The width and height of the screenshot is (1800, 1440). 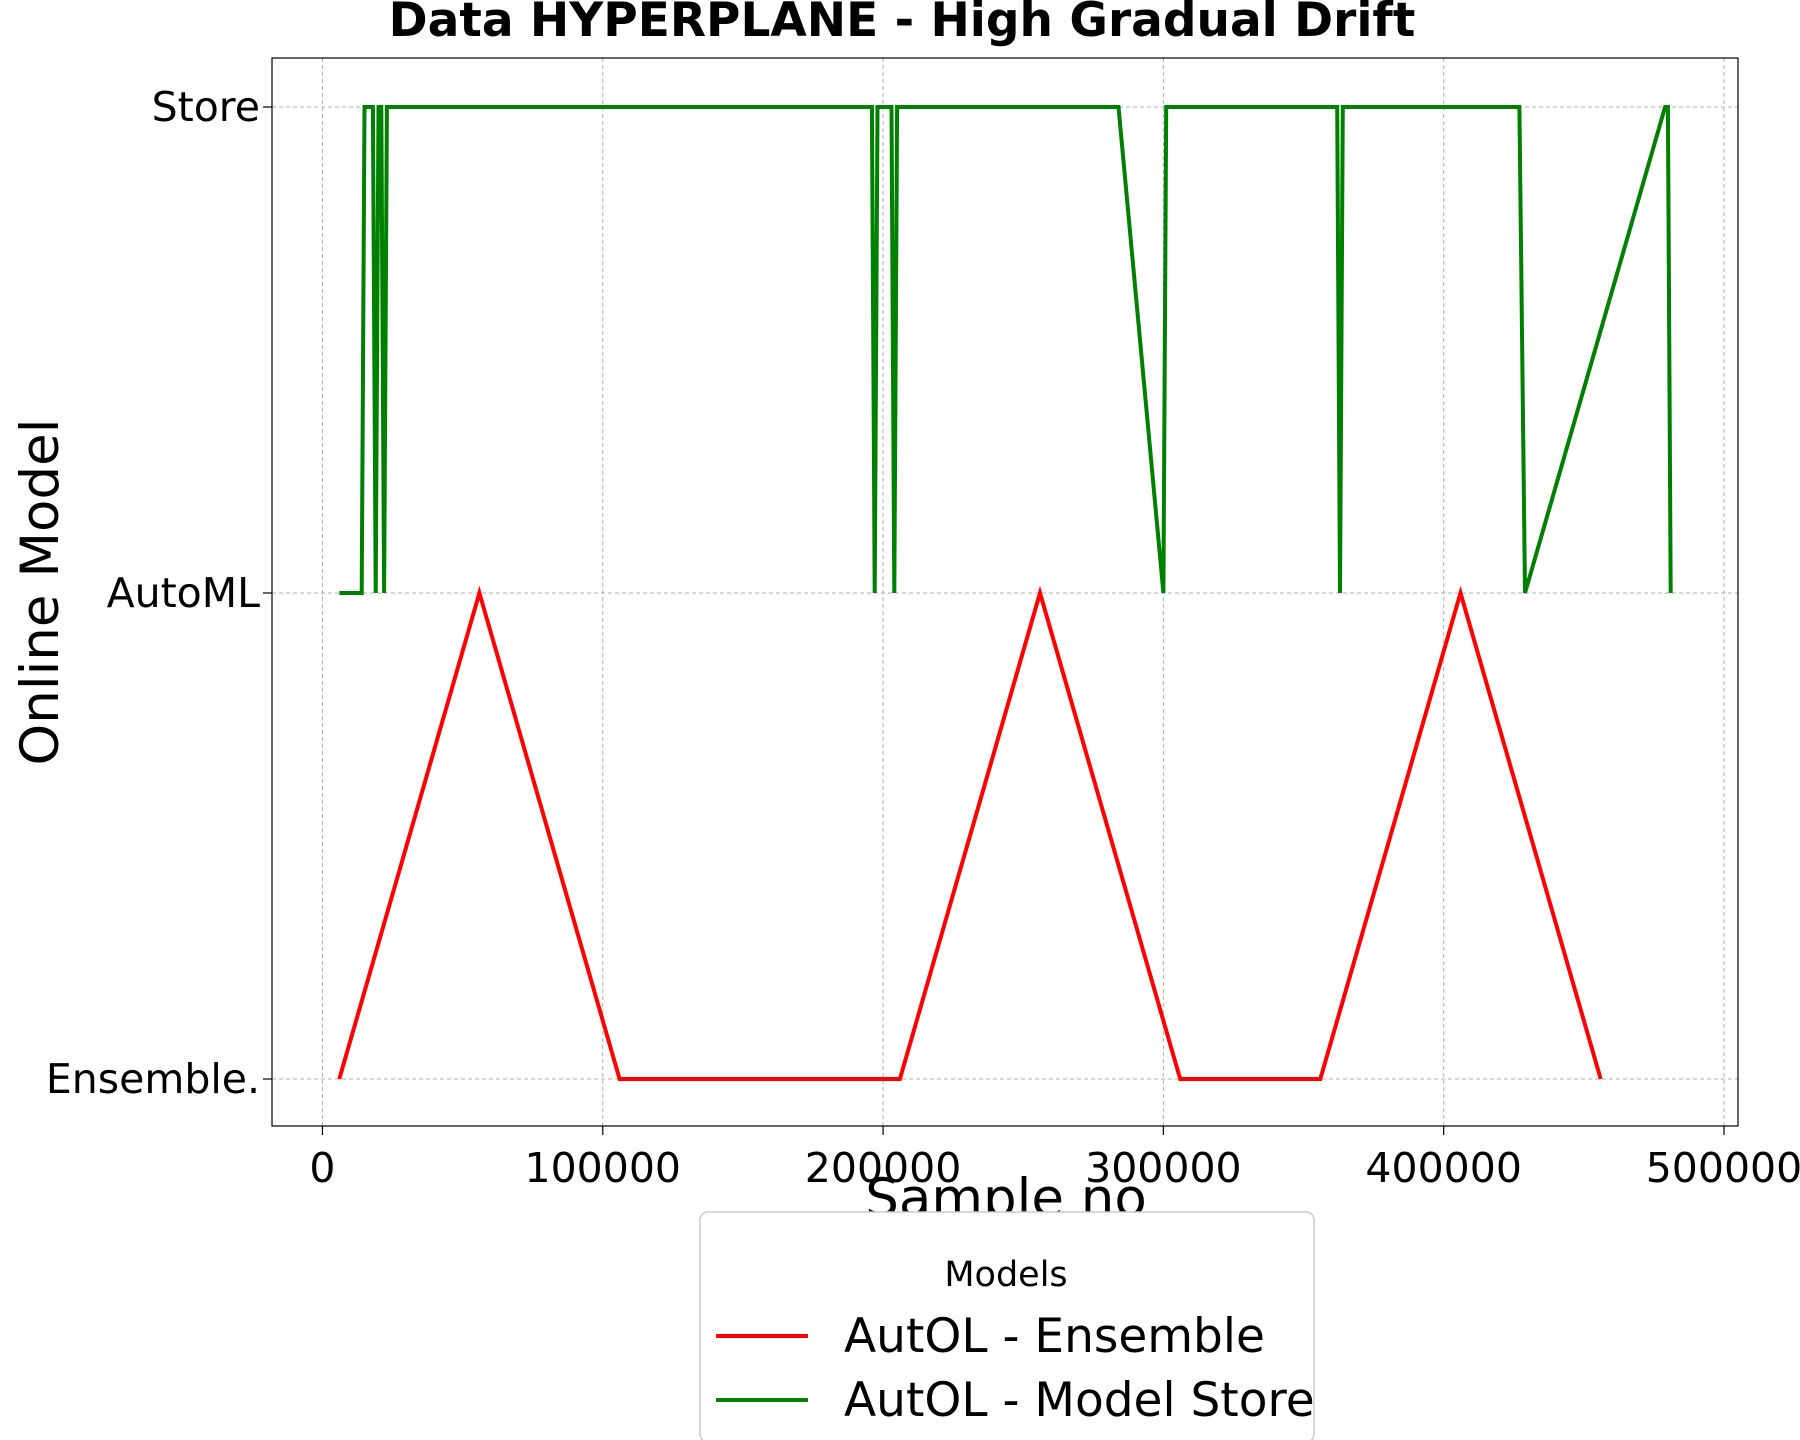 I want to click on y-axis-label: Online Model, so click(x=40, y=592).